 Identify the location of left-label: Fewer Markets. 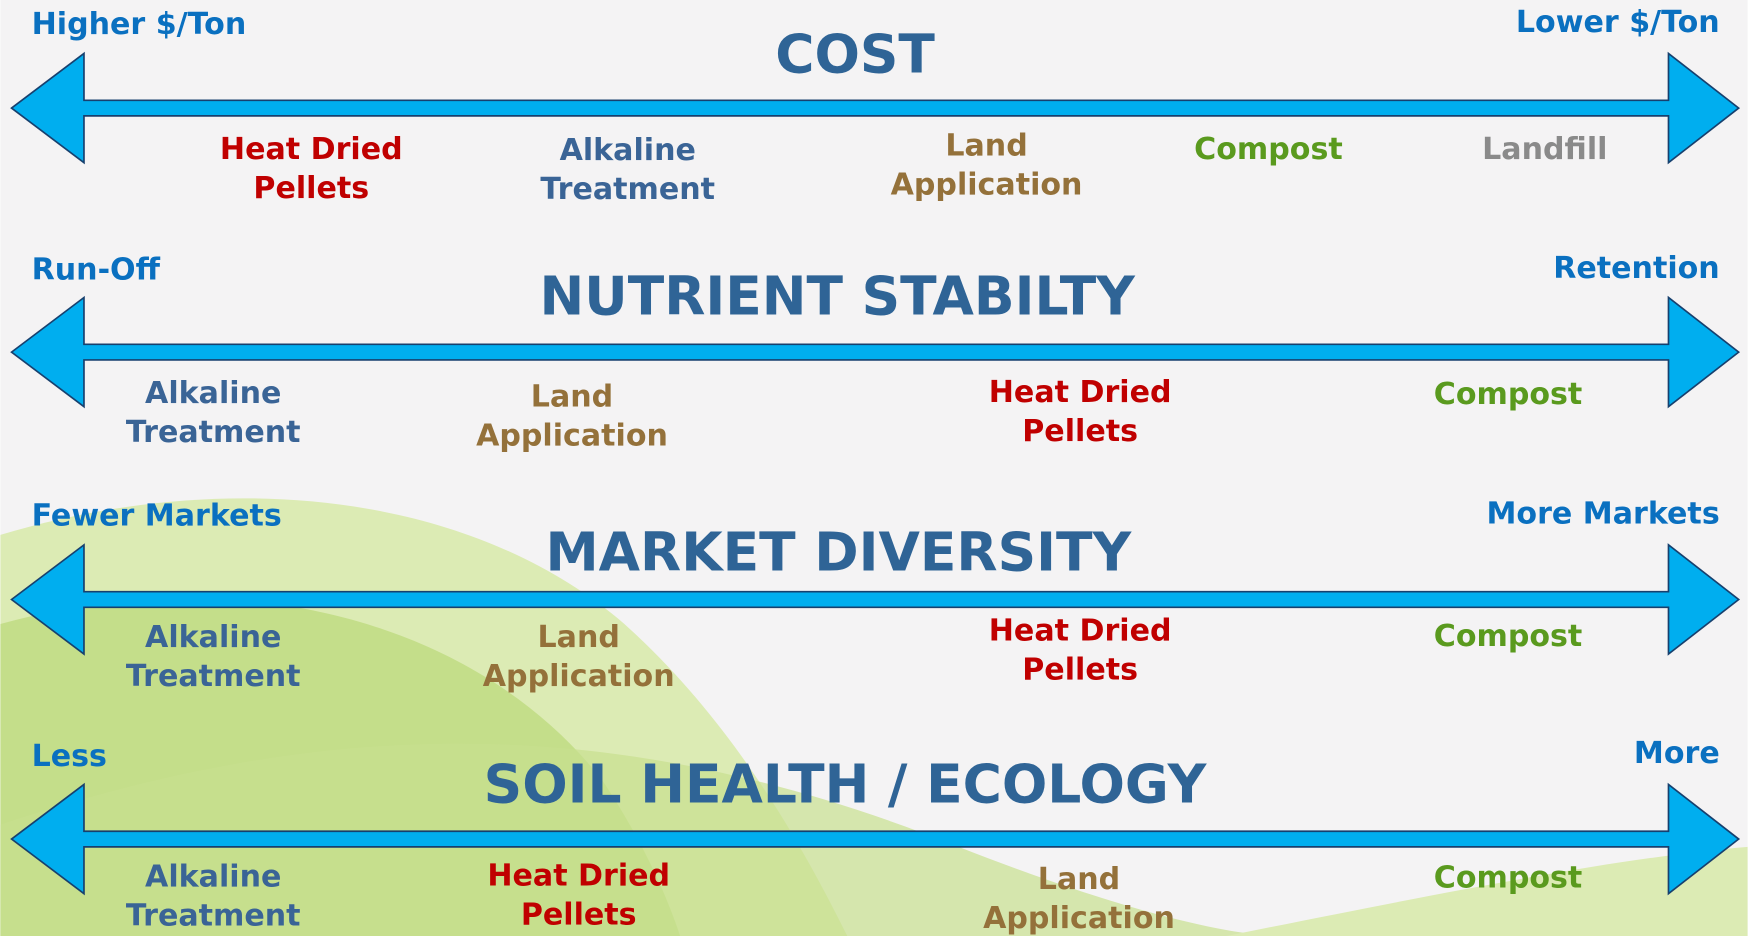
(157, 516).